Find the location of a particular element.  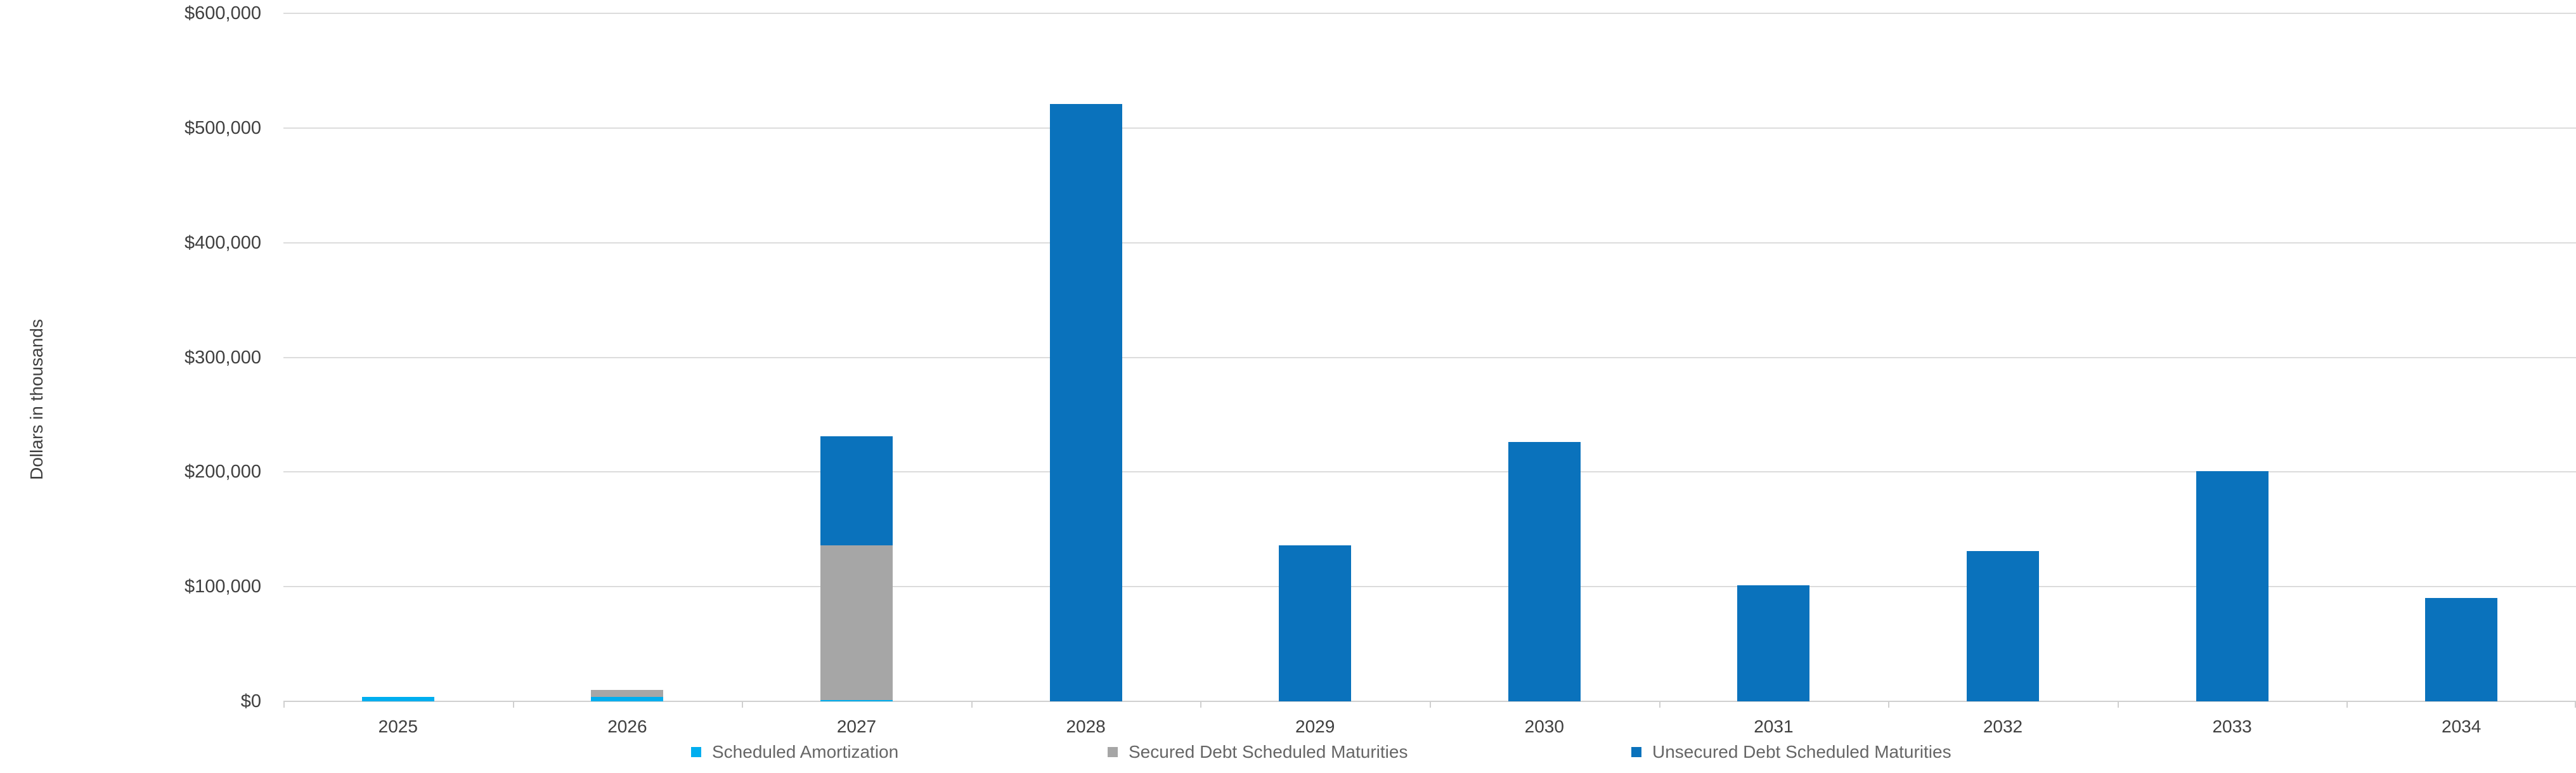

bar-segment-2034 is located at coordinates (2461, 649).